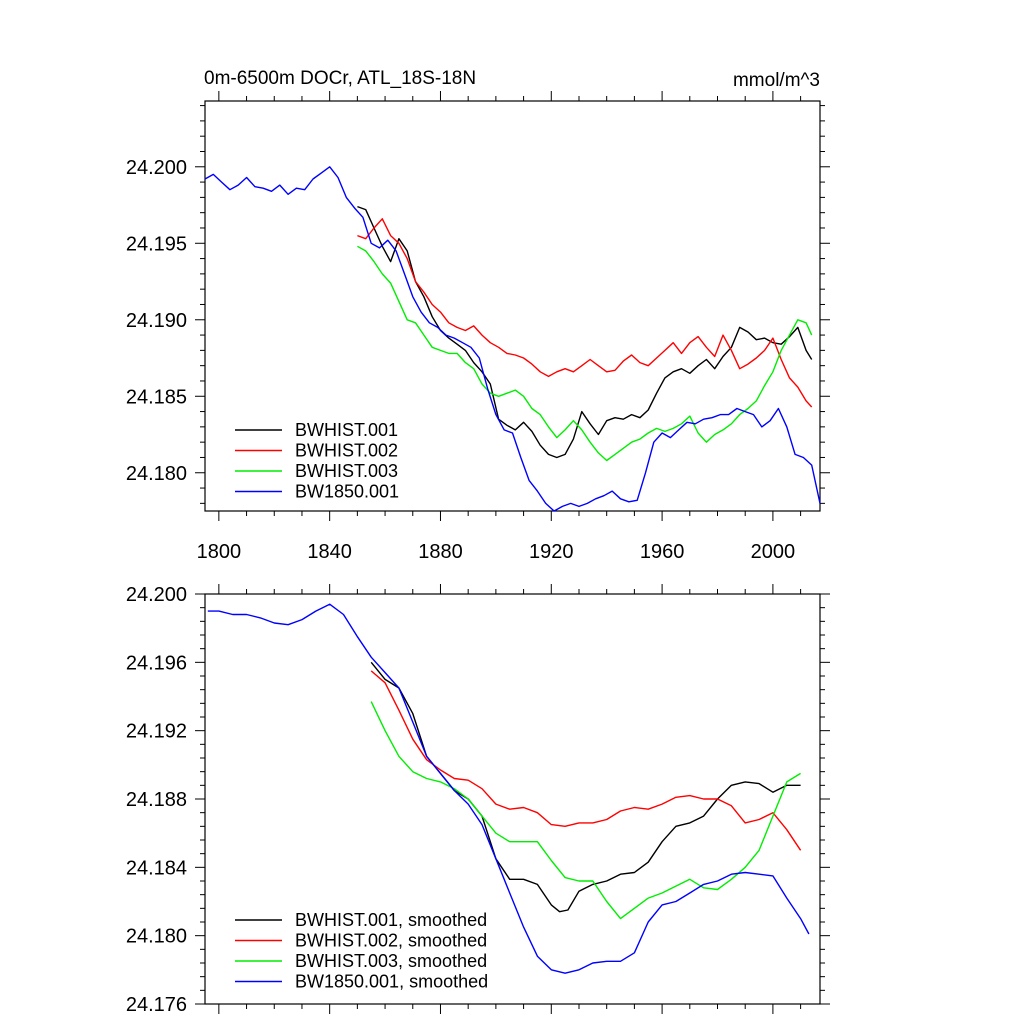 The height and width of the screenshot is (1024, 1024). I want to click on y-tick-label: 24.188, so click(156, 800).